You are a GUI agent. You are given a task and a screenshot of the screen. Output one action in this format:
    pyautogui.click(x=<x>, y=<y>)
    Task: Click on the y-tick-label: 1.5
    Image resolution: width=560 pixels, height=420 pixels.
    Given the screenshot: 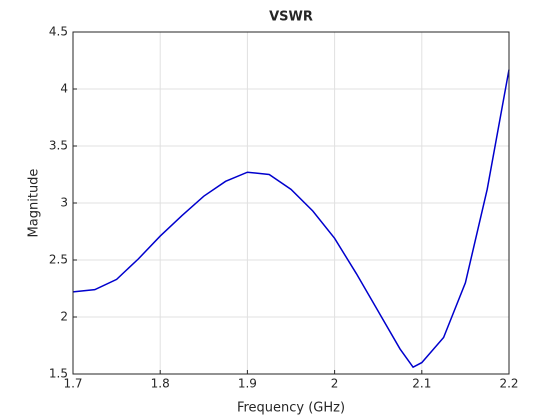 What is the action you would take?
    pyautogui.click(x=58, y=374)
    